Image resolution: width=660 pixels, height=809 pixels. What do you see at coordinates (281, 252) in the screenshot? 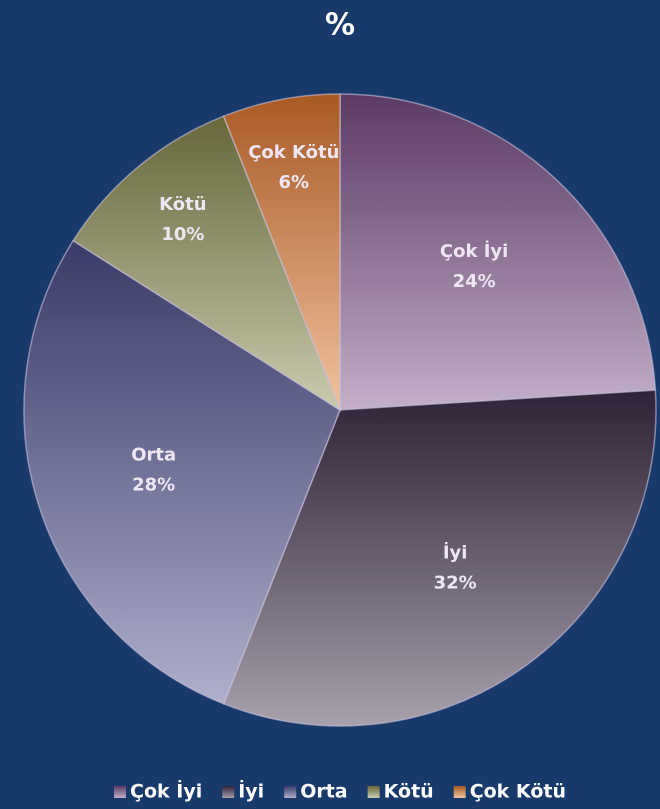
I see `pie-slice` at bounding box center [281, 252].